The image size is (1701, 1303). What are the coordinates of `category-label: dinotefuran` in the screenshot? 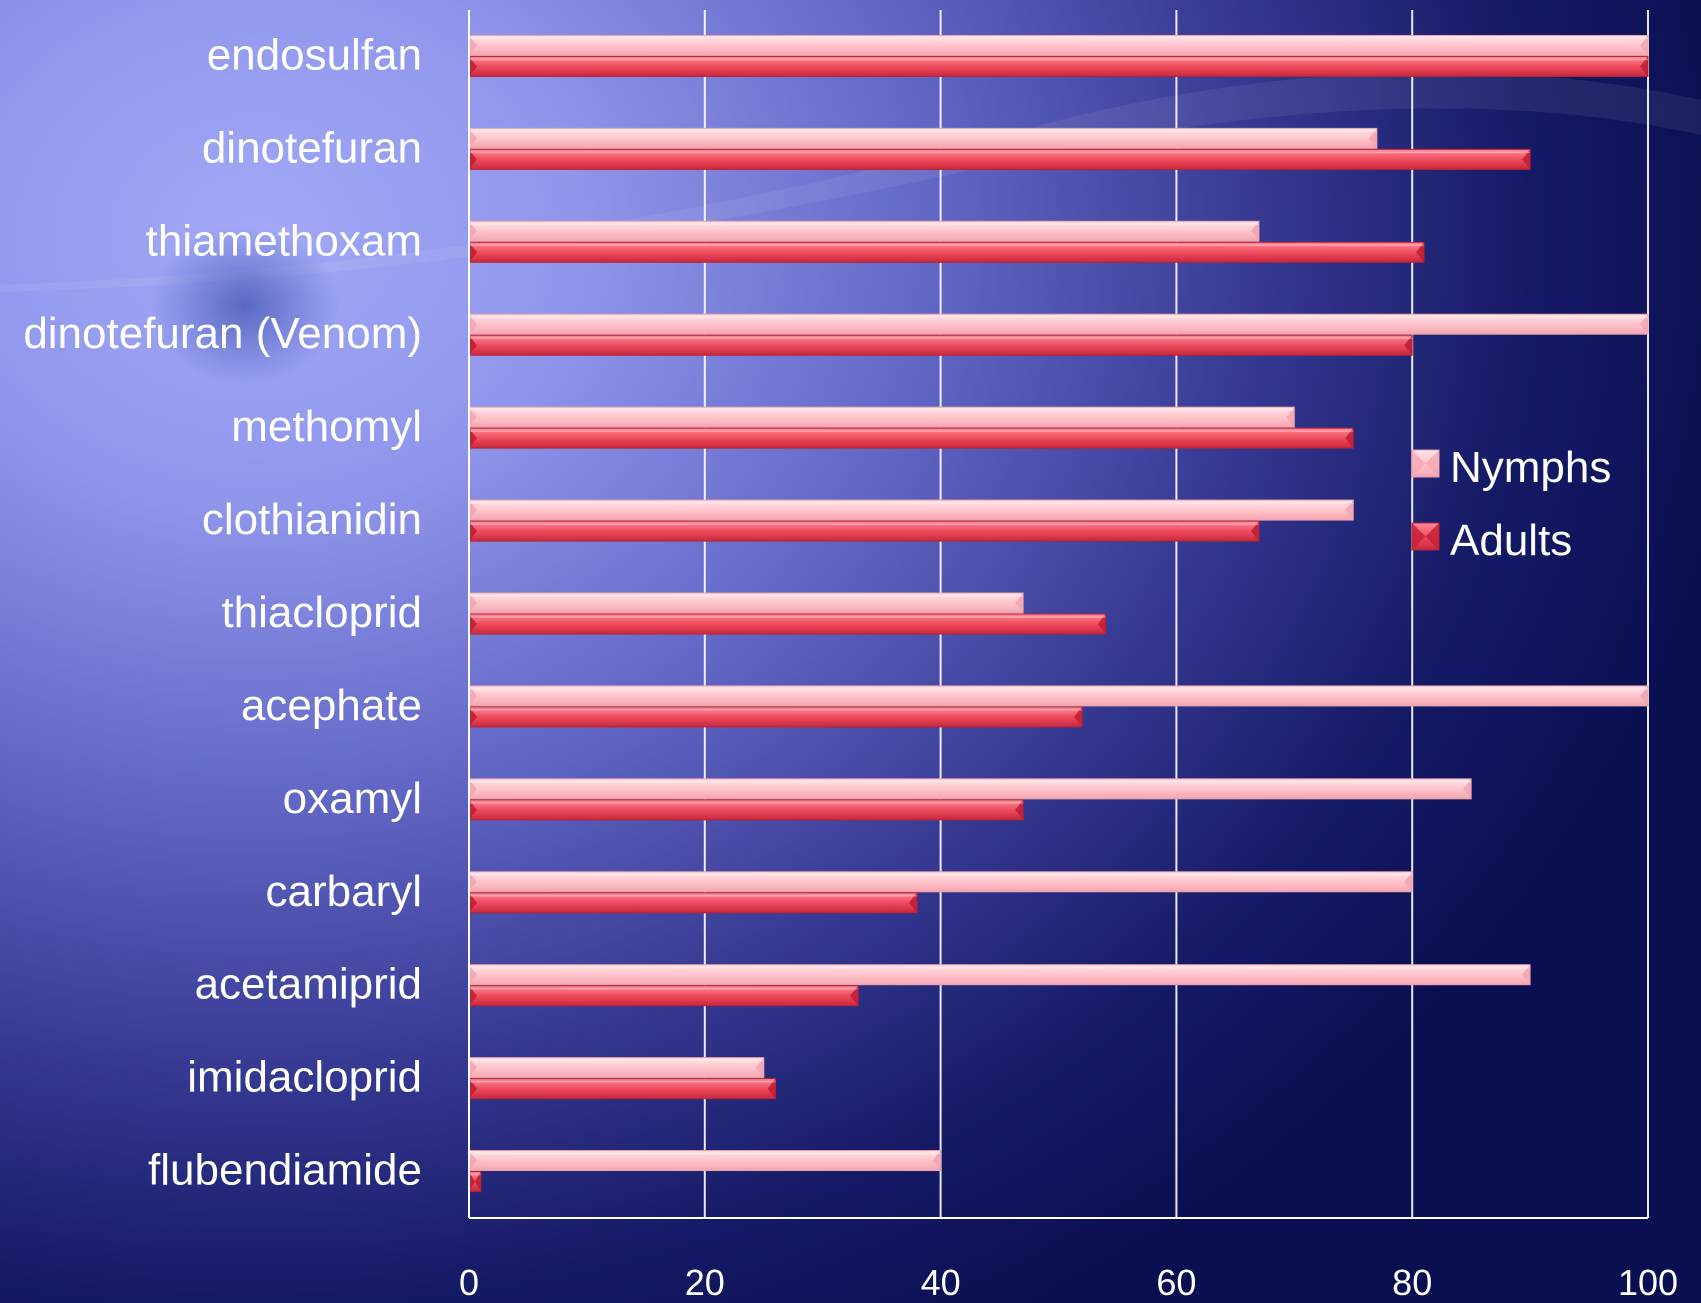 It's located at (312, 147).